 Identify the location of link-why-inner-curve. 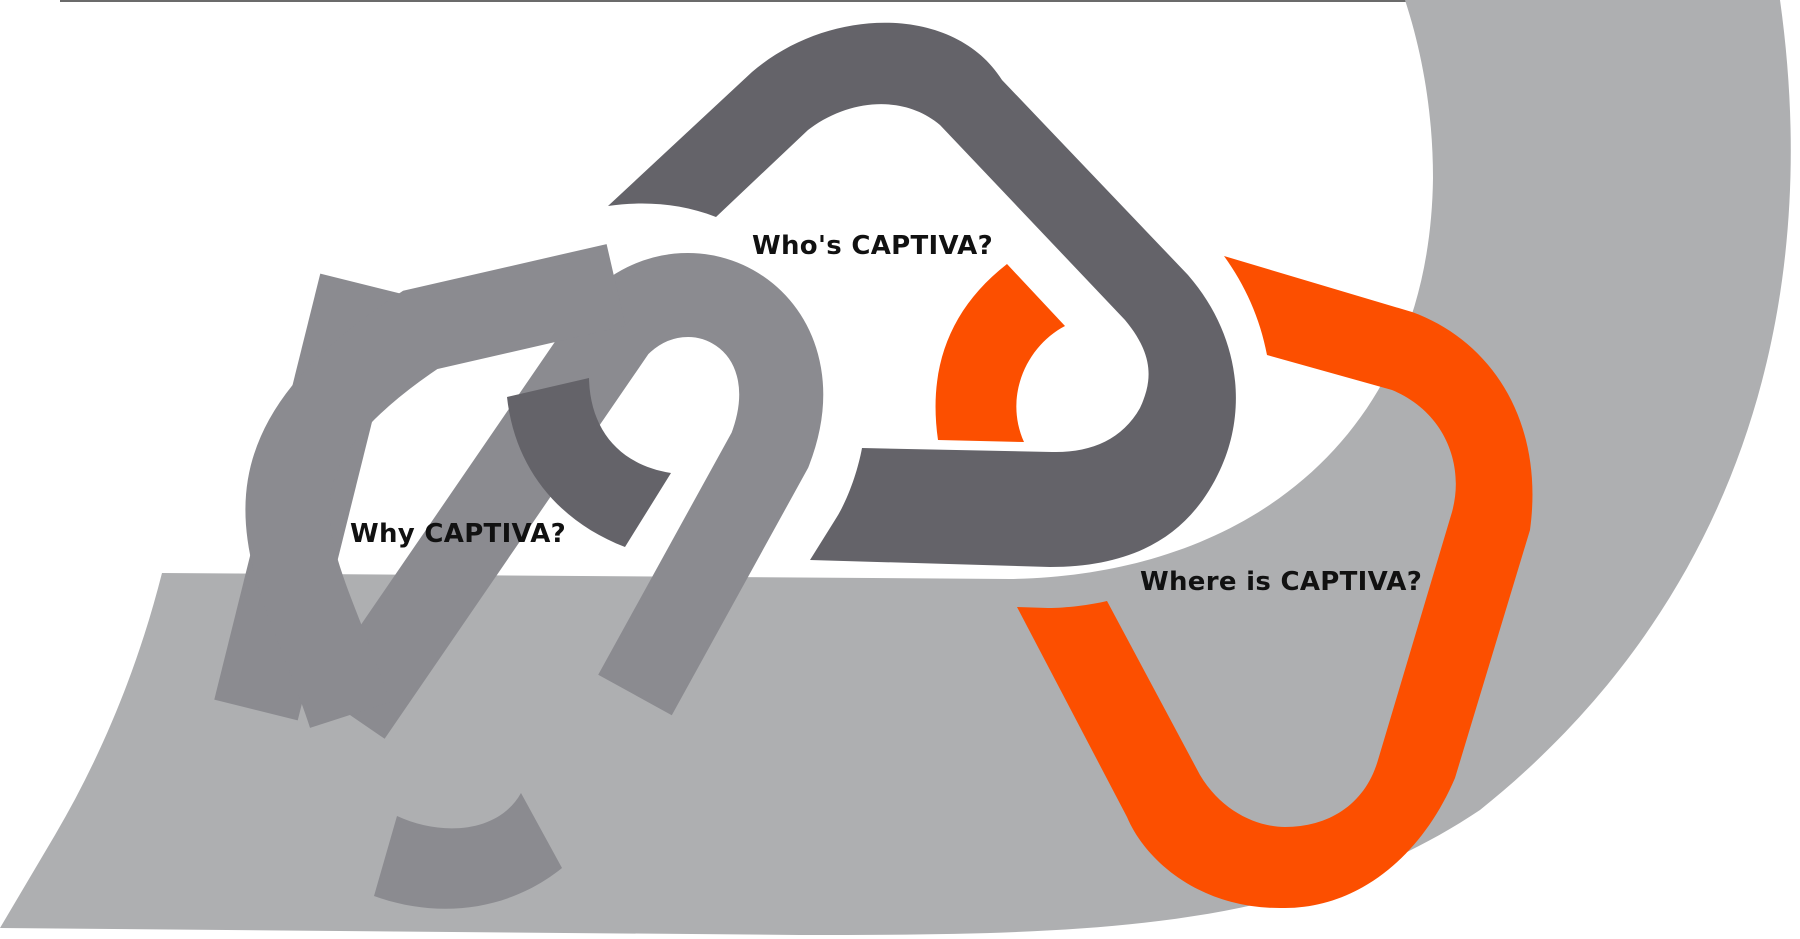
(589, 462).